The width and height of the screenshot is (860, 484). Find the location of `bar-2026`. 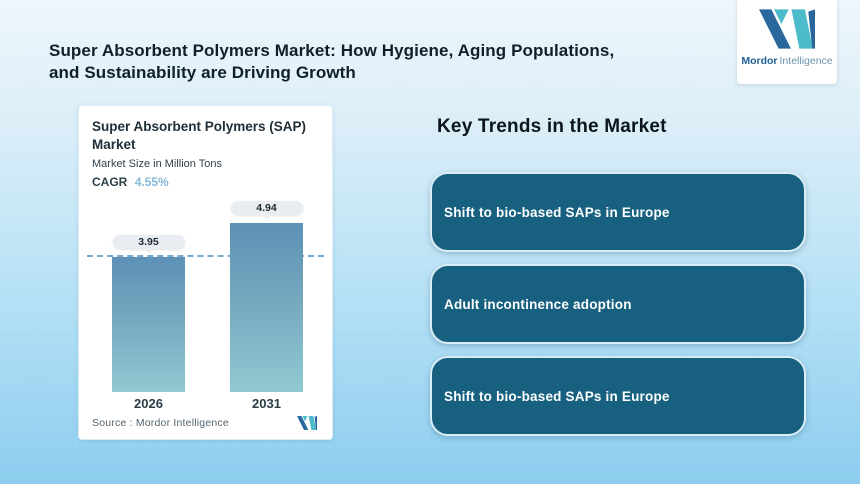

bar-2026 is located at coordinates (148, 324).